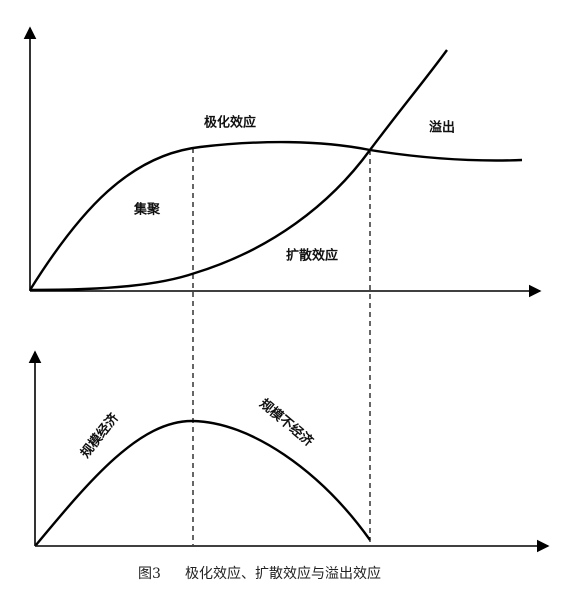 The width and height of the screenshot is (568, 592). I want to click on caption-number: 图3, so click(149, 574).